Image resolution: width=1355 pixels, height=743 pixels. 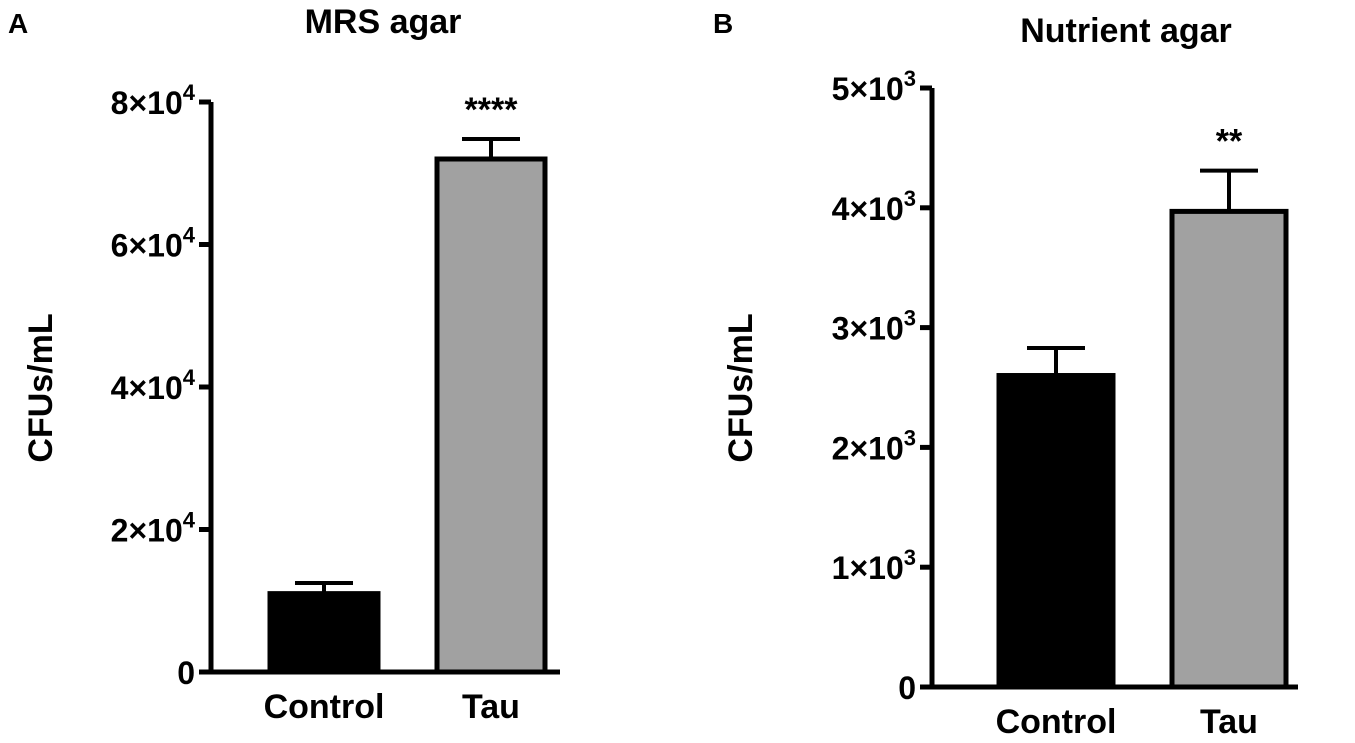 What do you see at coordinates (491, 707) in the screenshot?
I see `panel-a-category-label-tau: Tau` at bounding box center [491, 707].